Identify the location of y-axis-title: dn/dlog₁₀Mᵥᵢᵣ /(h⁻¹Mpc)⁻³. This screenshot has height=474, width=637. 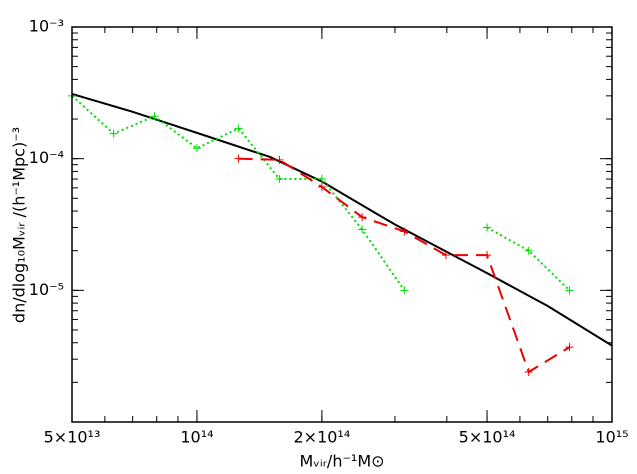
(19, 225).